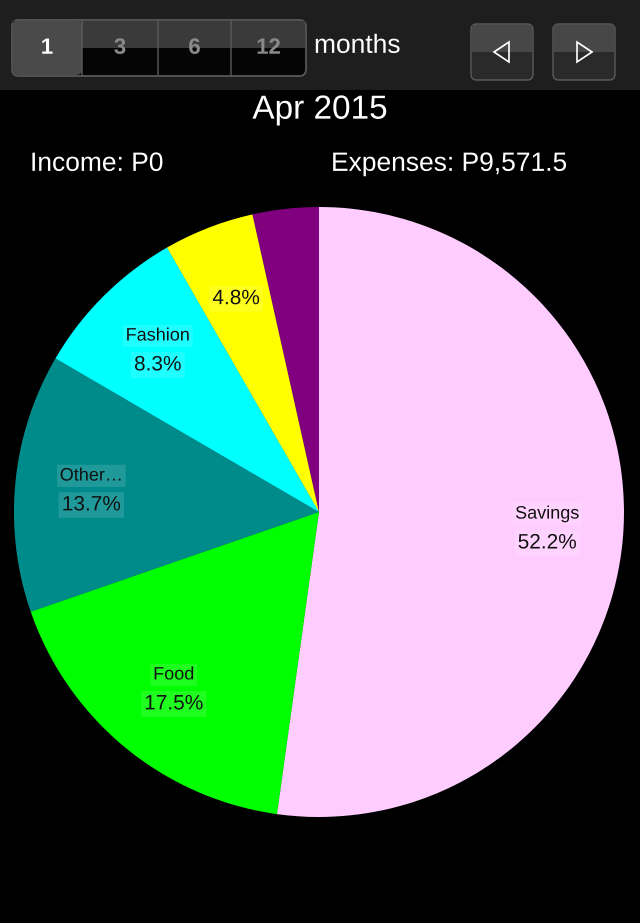  I want to click on data-label: 17.5%, so click(174, 702).